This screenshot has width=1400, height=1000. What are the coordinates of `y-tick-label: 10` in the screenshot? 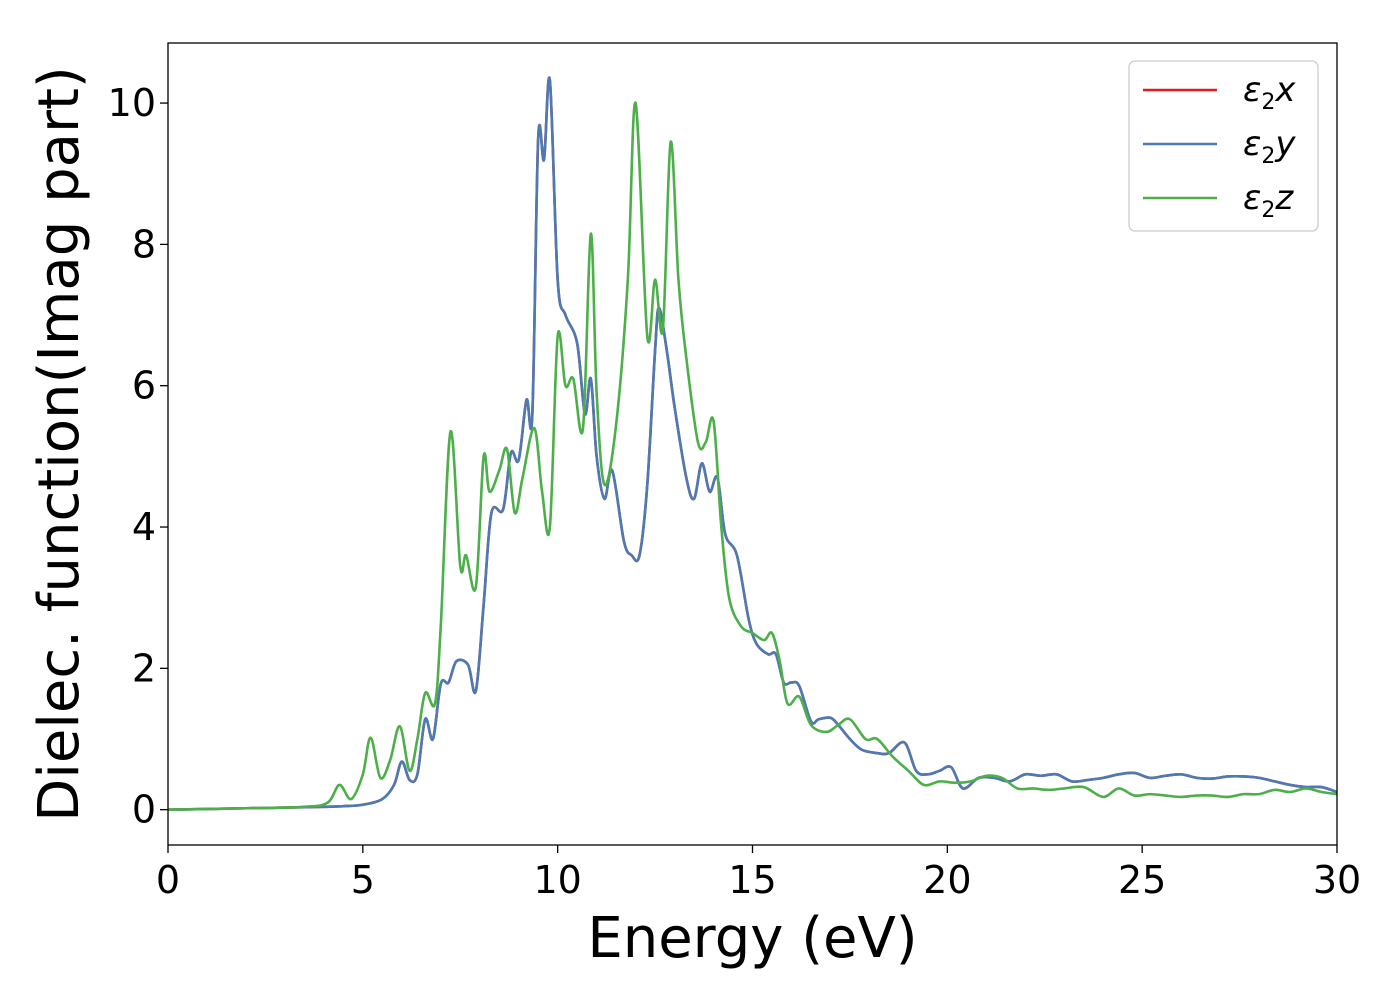 It's located at (132, 103).